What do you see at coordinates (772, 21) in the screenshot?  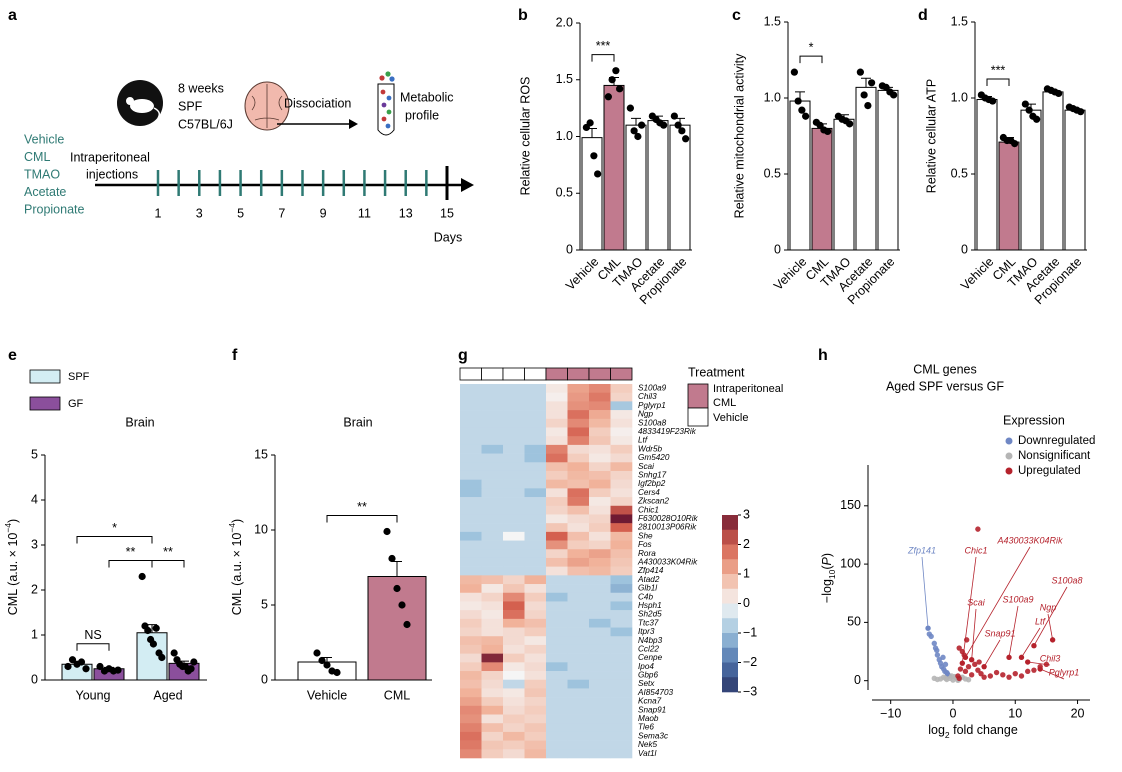 I see `y-tick-label: 1.5` at bounding box center [772, 21].